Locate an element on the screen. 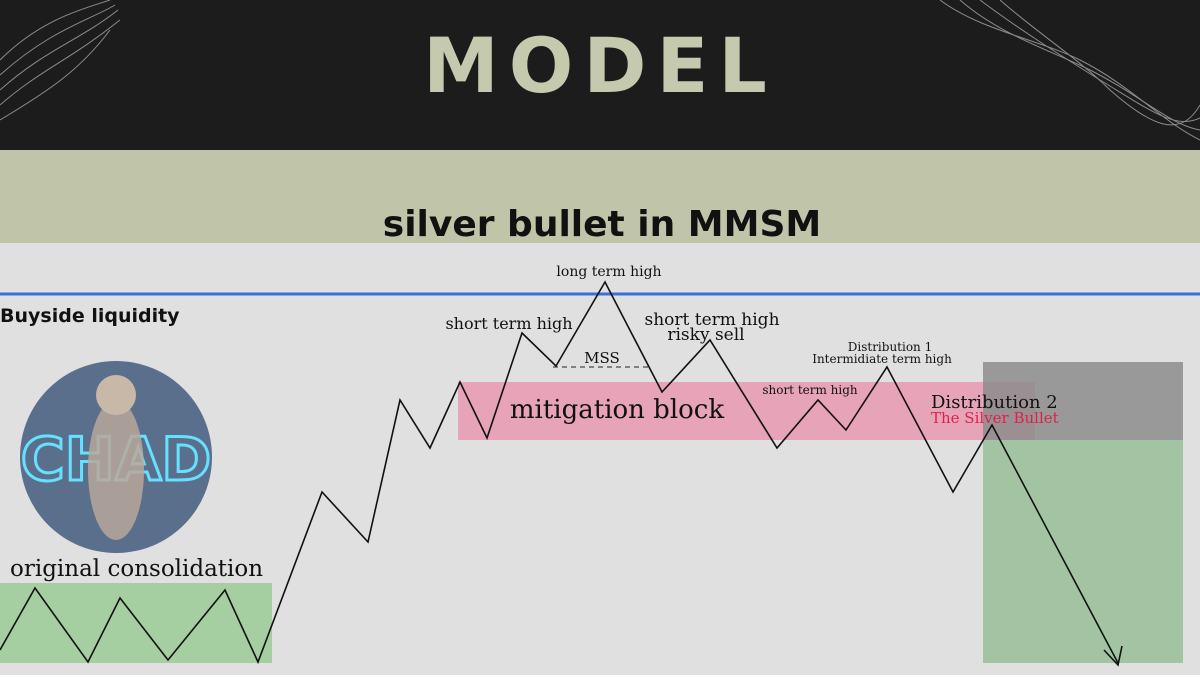 Image resolution: width=1200 pixels, height=680 pixels. silver-label: The Silver Bullet is located at coordinates (995, 418).